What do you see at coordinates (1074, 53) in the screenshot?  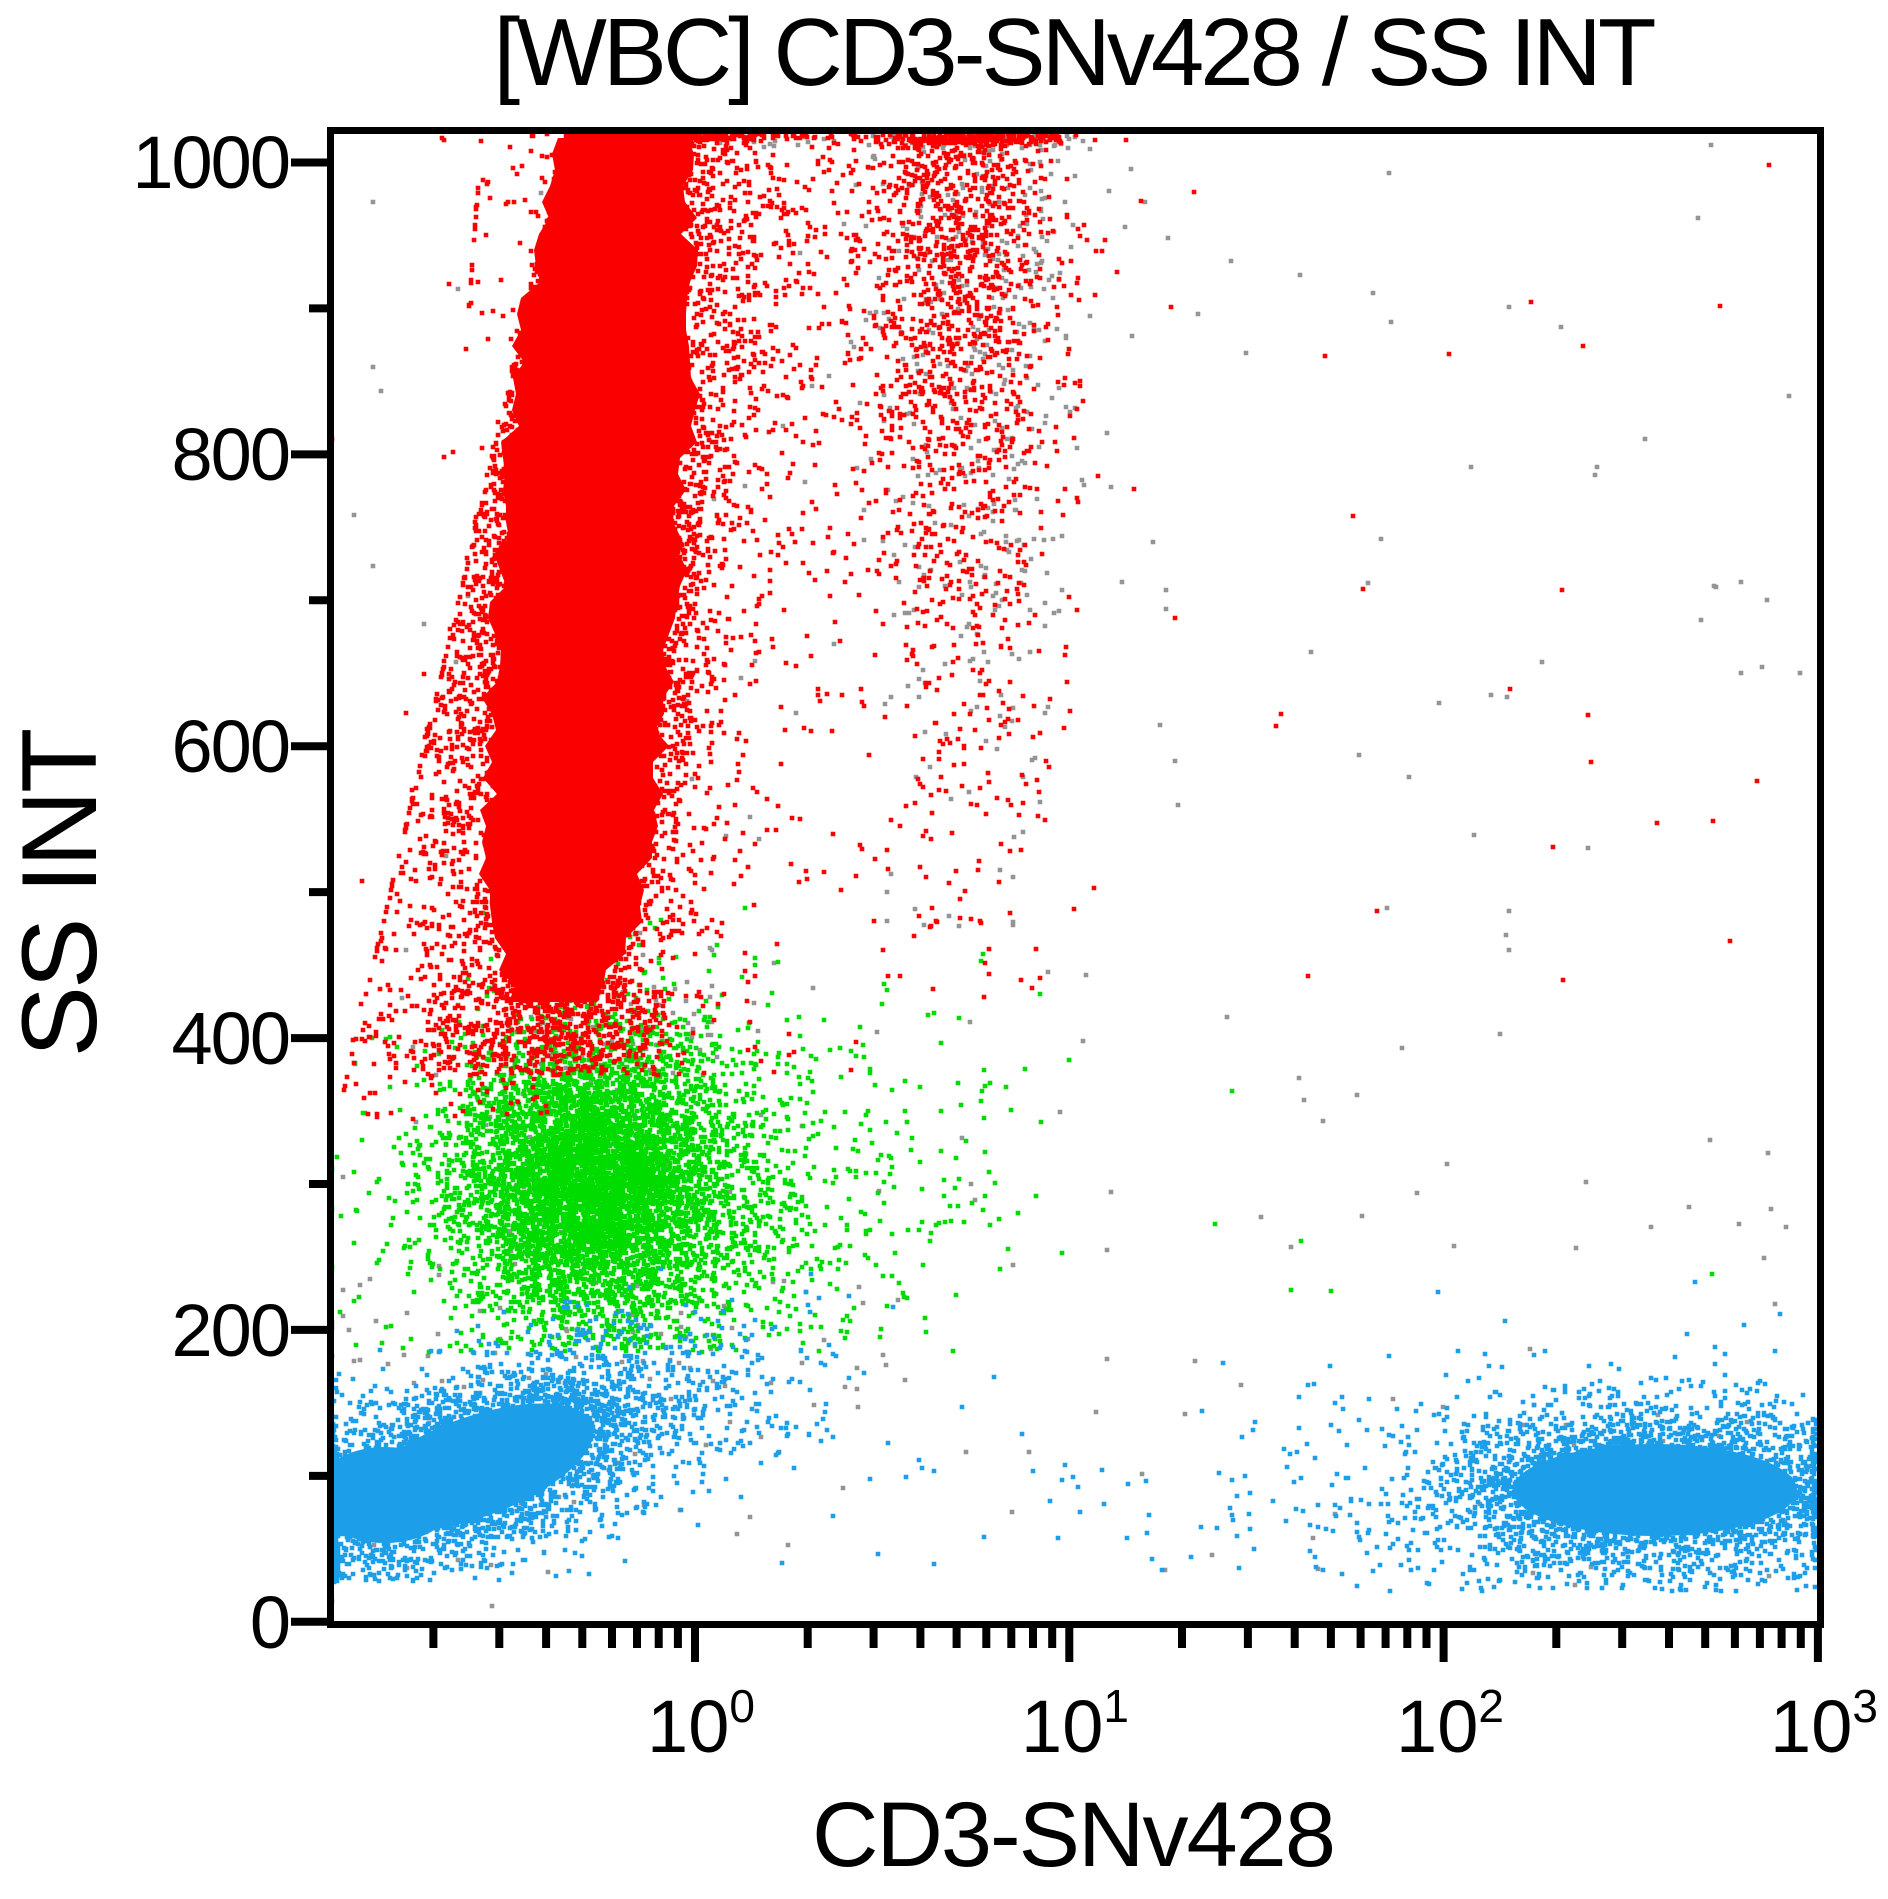 I see `svg-text: [WBC] CD3-SNv428 / SS INT` at bounding box center [1074, 53].